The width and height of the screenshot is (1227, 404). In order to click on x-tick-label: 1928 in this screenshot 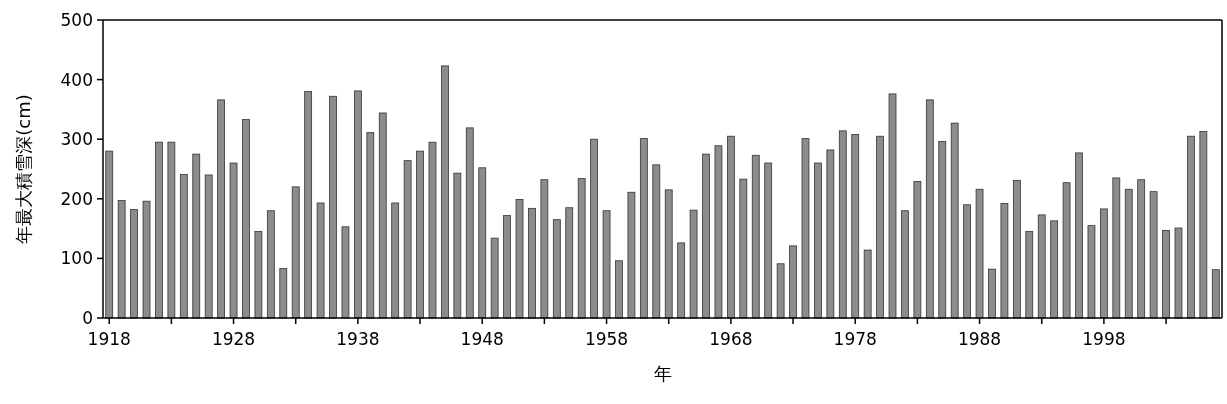, I will do `click(233, 339)`.